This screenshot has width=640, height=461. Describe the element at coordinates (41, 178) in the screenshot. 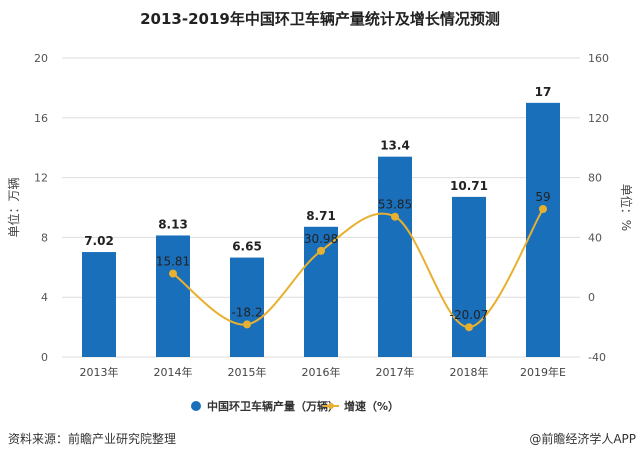

I see `y-tick-label: 12` at that location.